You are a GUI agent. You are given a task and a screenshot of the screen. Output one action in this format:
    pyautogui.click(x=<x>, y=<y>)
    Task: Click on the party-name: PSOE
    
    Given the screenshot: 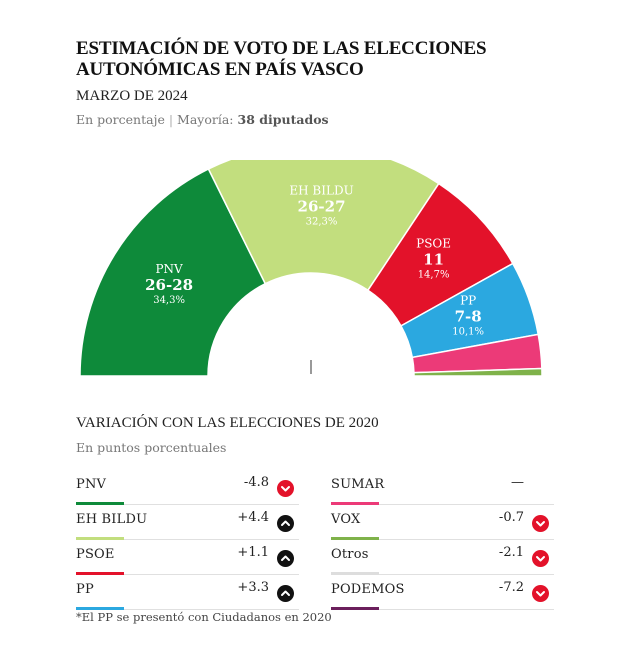 What is the action you would take?
    pyautogui.click(x=95, y=554)
    